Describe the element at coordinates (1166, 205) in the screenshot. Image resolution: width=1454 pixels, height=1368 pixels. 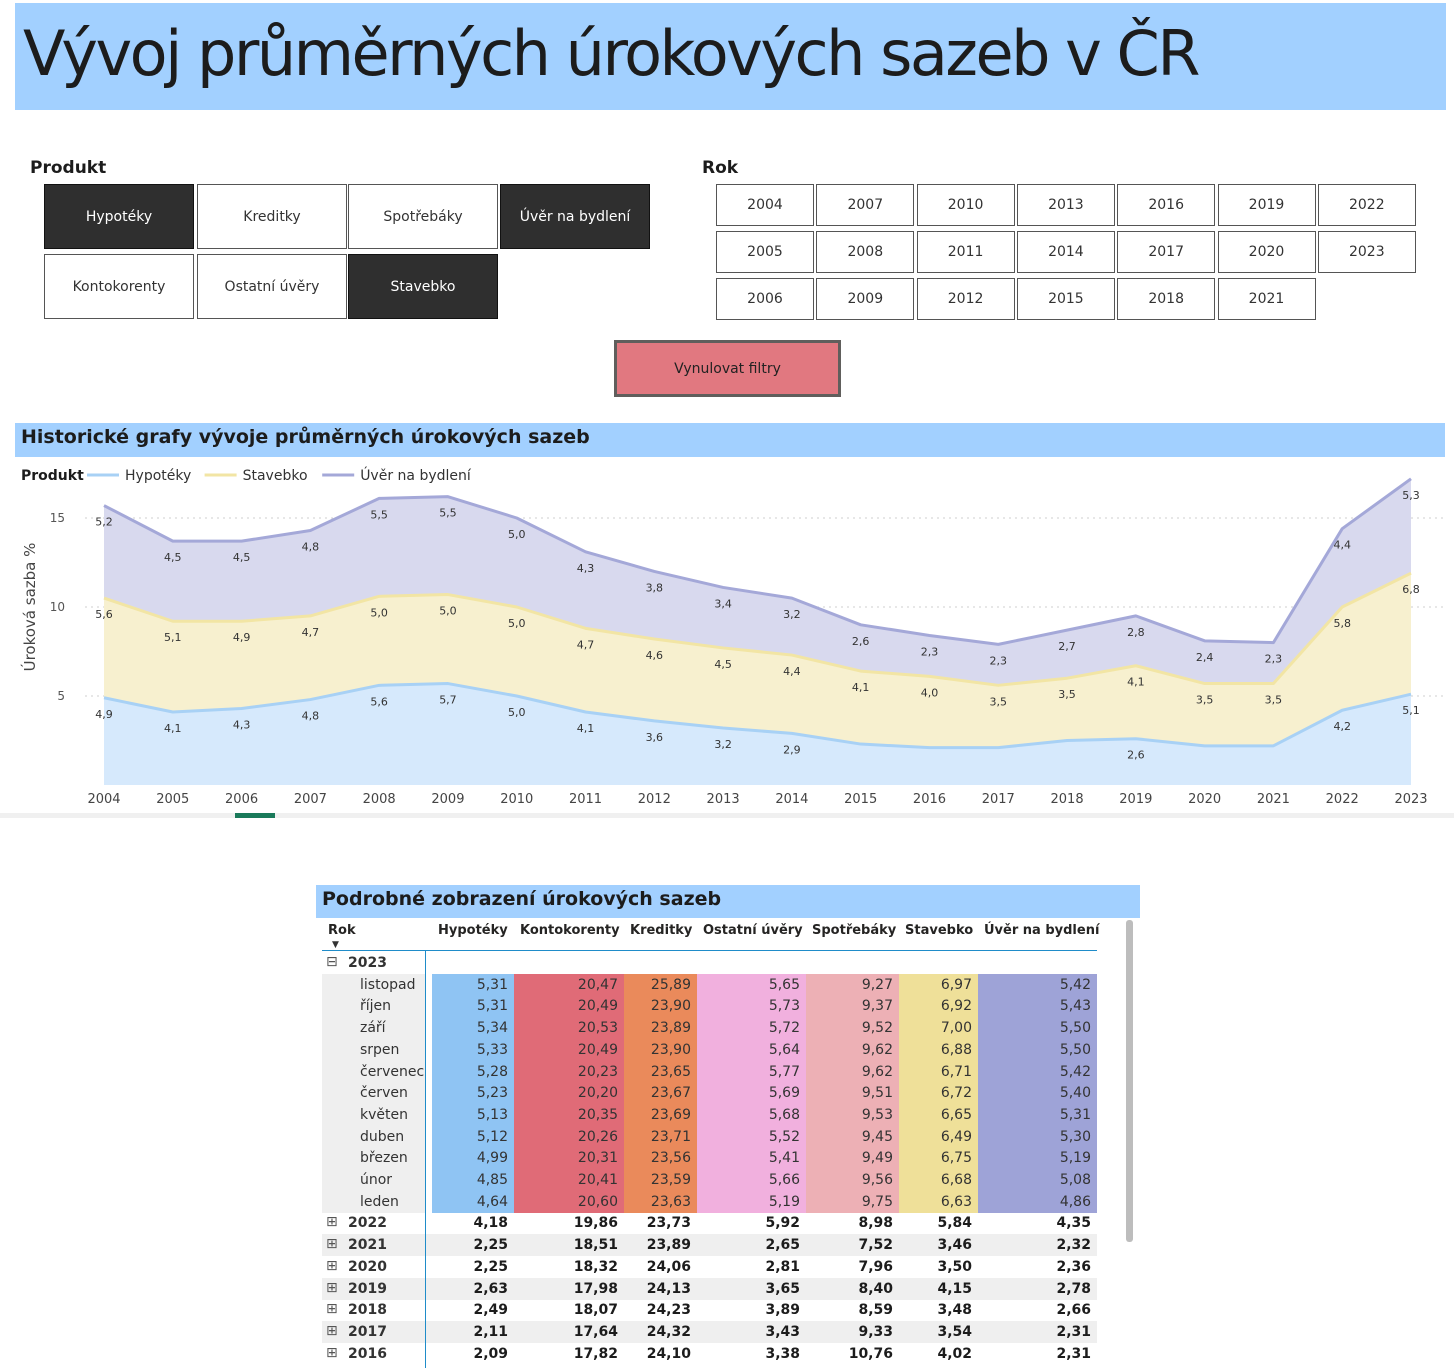
I see `rok-tile-2016: 2016` at that location.